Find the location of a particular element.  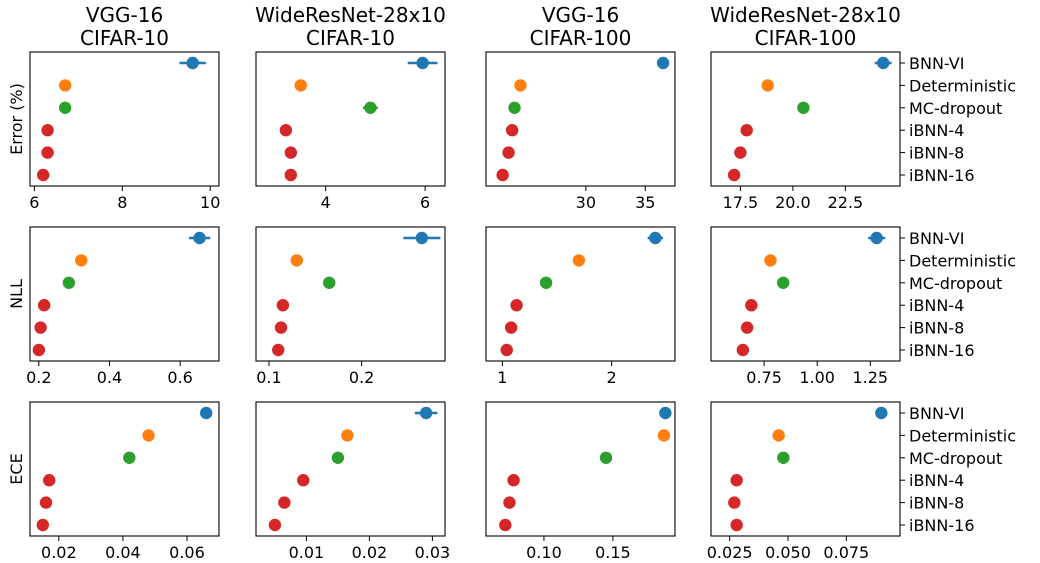

x-tick-label: 0.75 is located at coordinates (764, 377).